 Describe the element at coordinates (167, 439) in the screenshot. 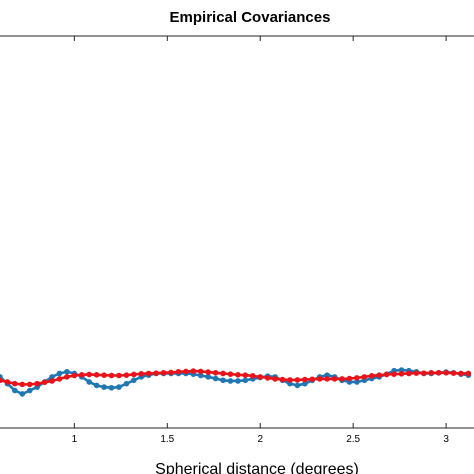

I see `x-tick-label: 1.5` at that location.